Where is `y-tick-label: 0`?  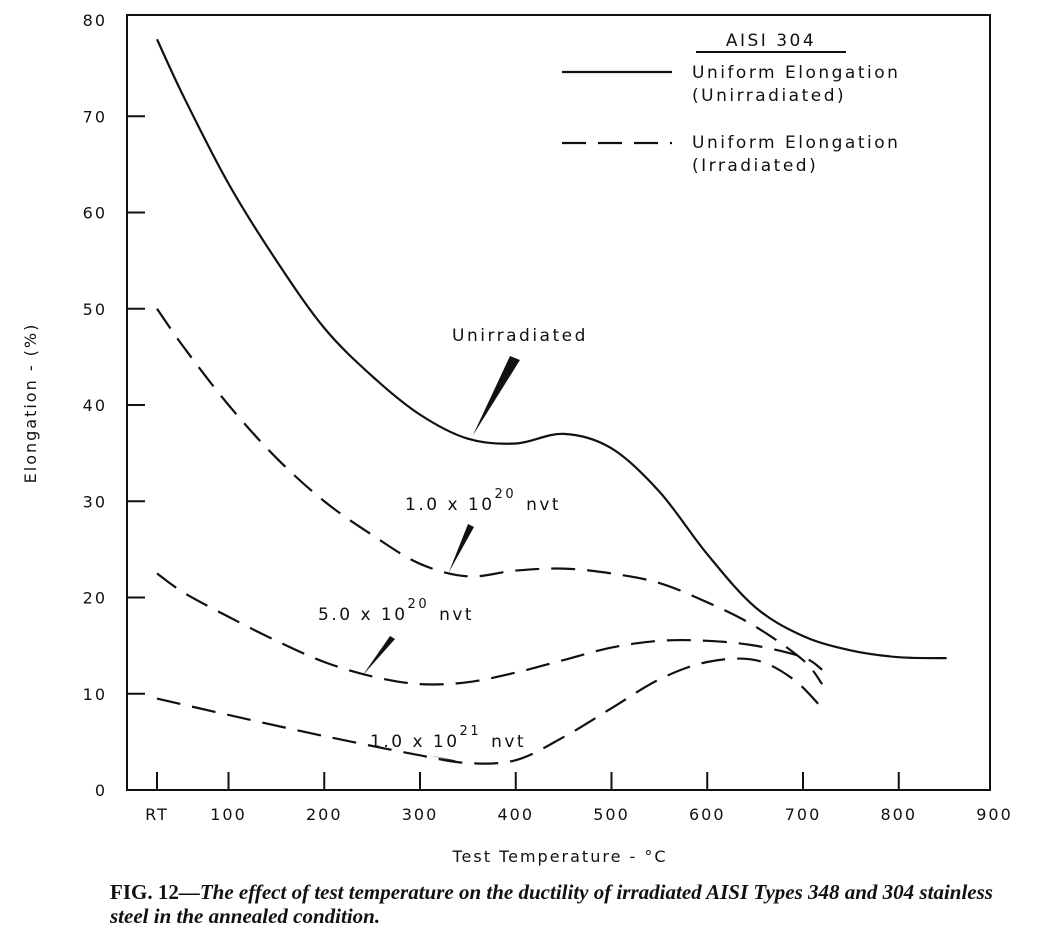
y-tick-label: 0 is located at coordinates (101, 790).